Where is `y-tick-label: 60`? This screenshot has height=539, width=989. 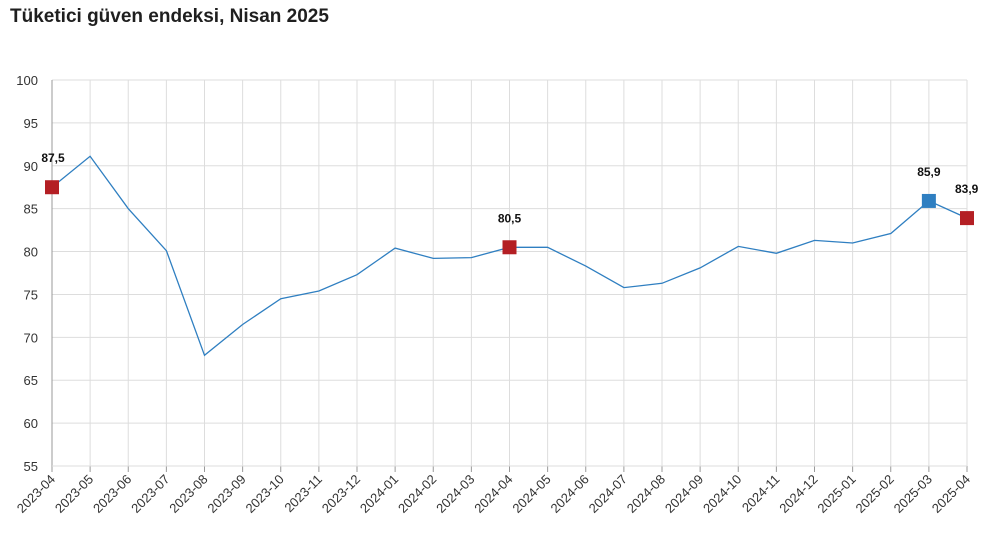
y-tick-label: 60 is located at coordinates (31, 423).